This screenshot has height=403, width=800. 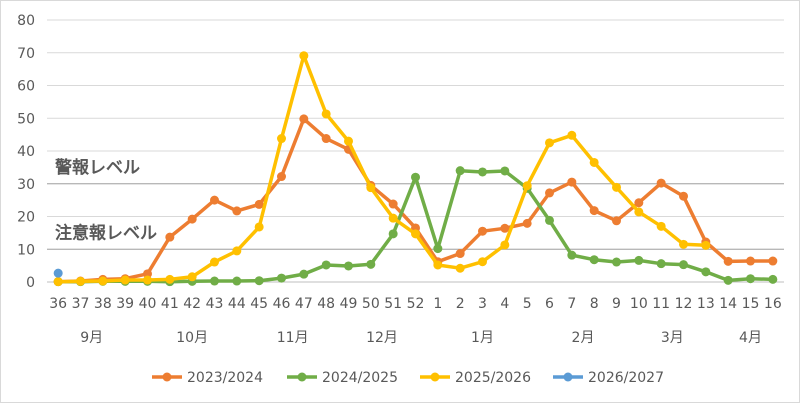 I want to click on month-label: 2月, so click(x=583, y=338).